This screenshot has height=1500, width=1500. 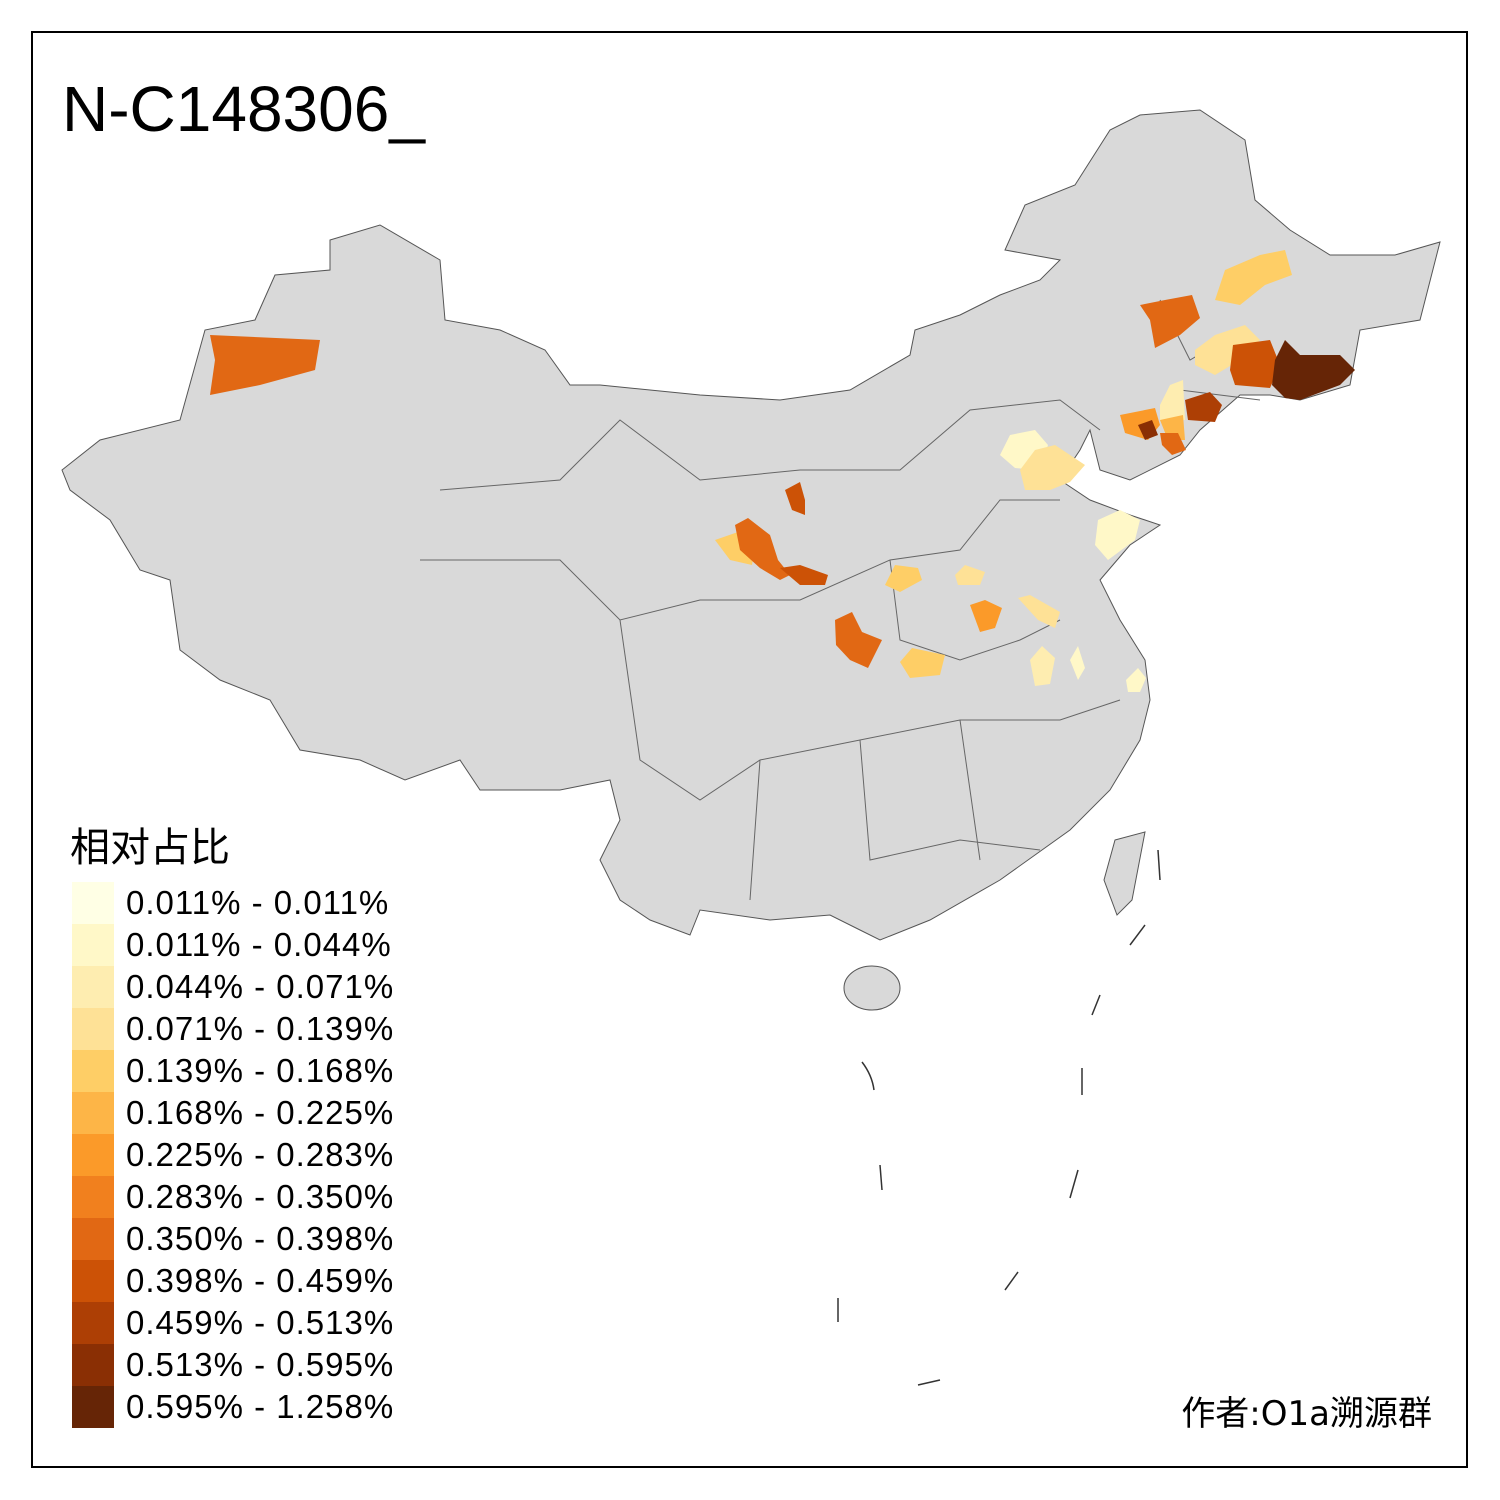 What do you see at coordinates (260, 1322) in the screenshot?
I see `legend-label: 0.459% - 0.513%` at bounding box center [260, 1322].